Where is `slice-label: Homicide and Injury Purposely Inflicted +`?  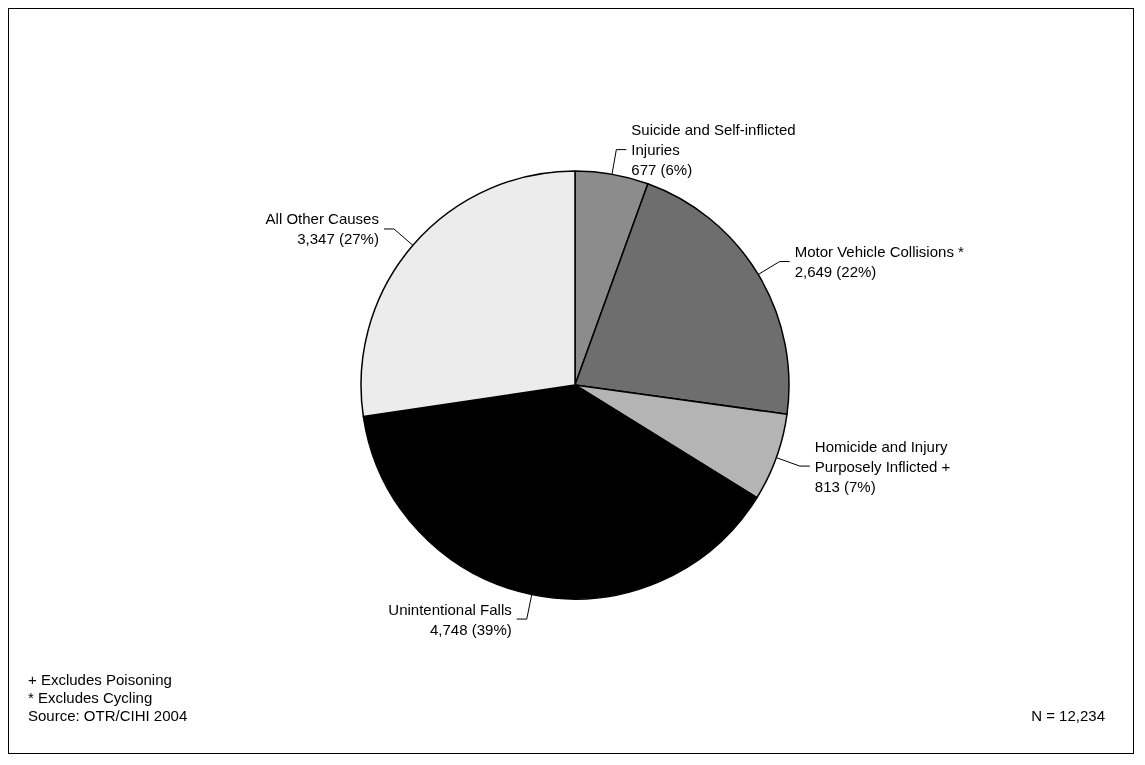
slice-label: Homicide and Injury Purposely Inflicted + is located at coordinates (883, 456).